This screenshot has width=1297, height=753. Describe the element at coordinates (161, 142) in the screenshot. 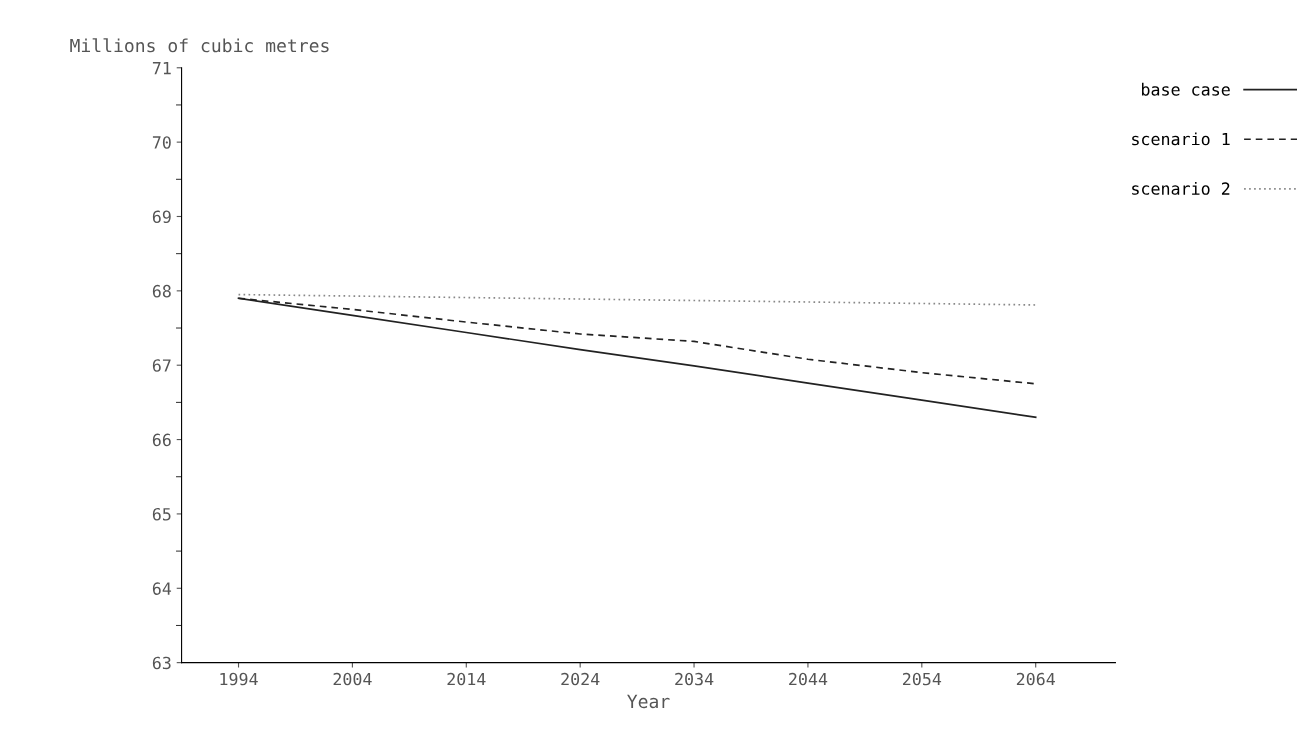

I see `y-tick-label: 70` at that location.